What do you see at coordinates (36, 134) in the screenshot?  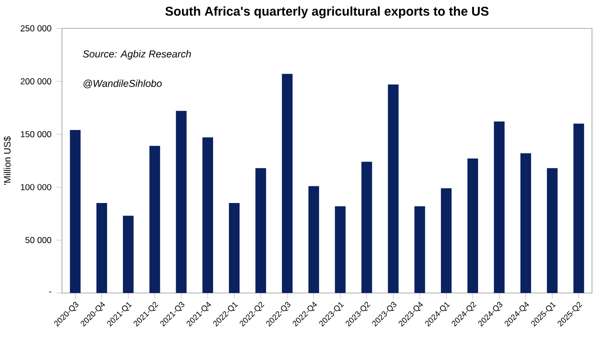 I see `y-tick-label: 150 000` at bounding box center [36, 134].